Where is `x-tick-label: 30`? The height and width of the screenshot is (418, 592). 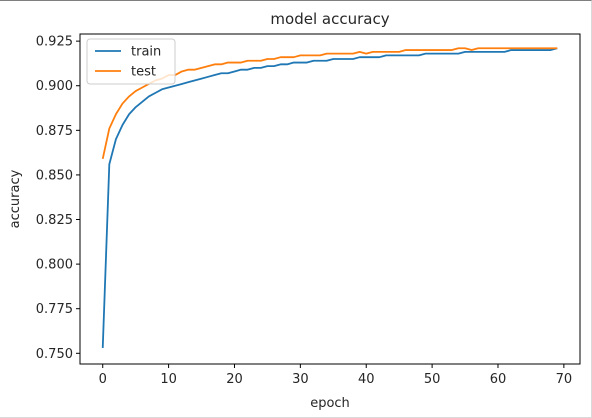
x-tick-label: 30 is located at coordinates (300, 379).